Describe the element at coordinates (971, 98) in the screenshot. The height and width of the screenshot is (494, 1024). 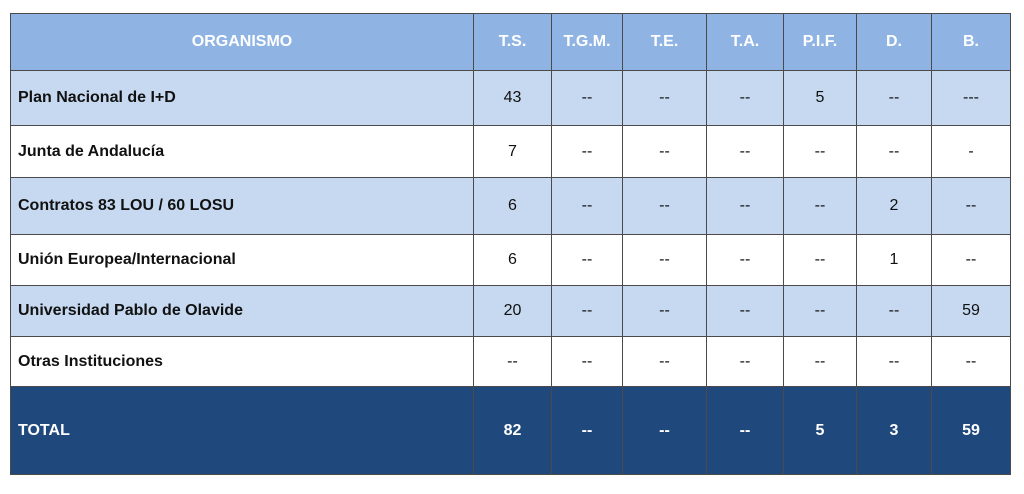
I see `table-cell: ---` at that location.